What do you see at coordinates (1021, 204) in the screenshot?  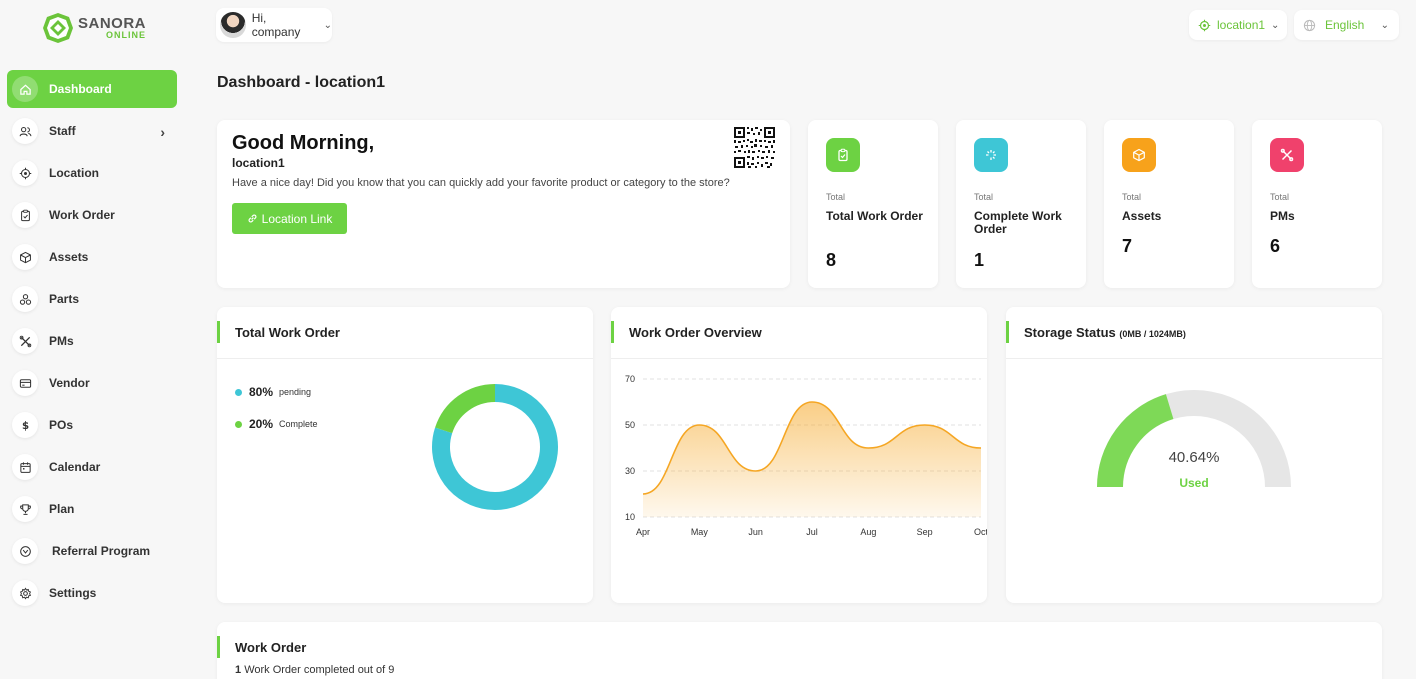 I see `stat-card-complete-work-order: Total Complete Work Order 1` at bounding box center [1021, 204].